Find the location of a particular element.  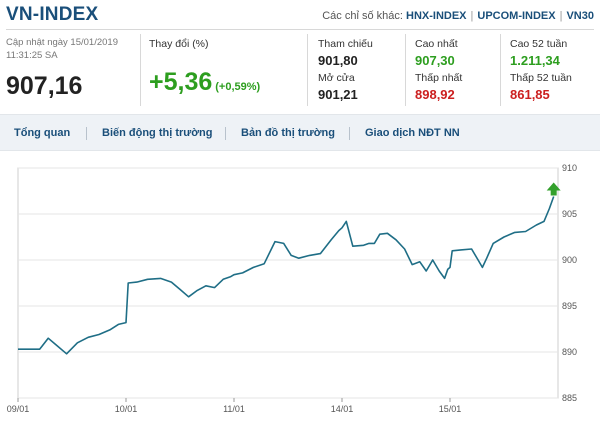

change-points: +5,36 is located at coordinates (181, 82).